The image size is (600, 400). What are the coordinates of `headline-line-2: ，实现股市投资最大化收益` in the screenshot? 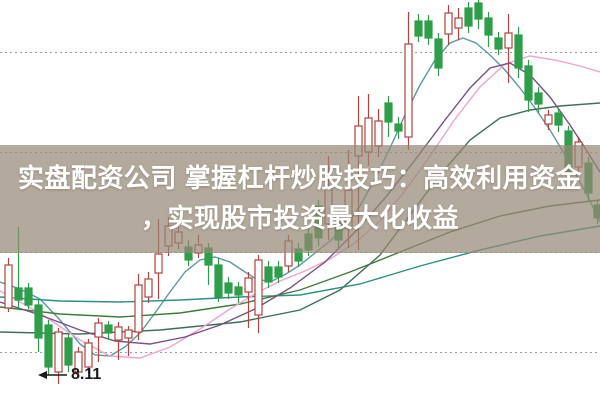 It's located at (299, 218).